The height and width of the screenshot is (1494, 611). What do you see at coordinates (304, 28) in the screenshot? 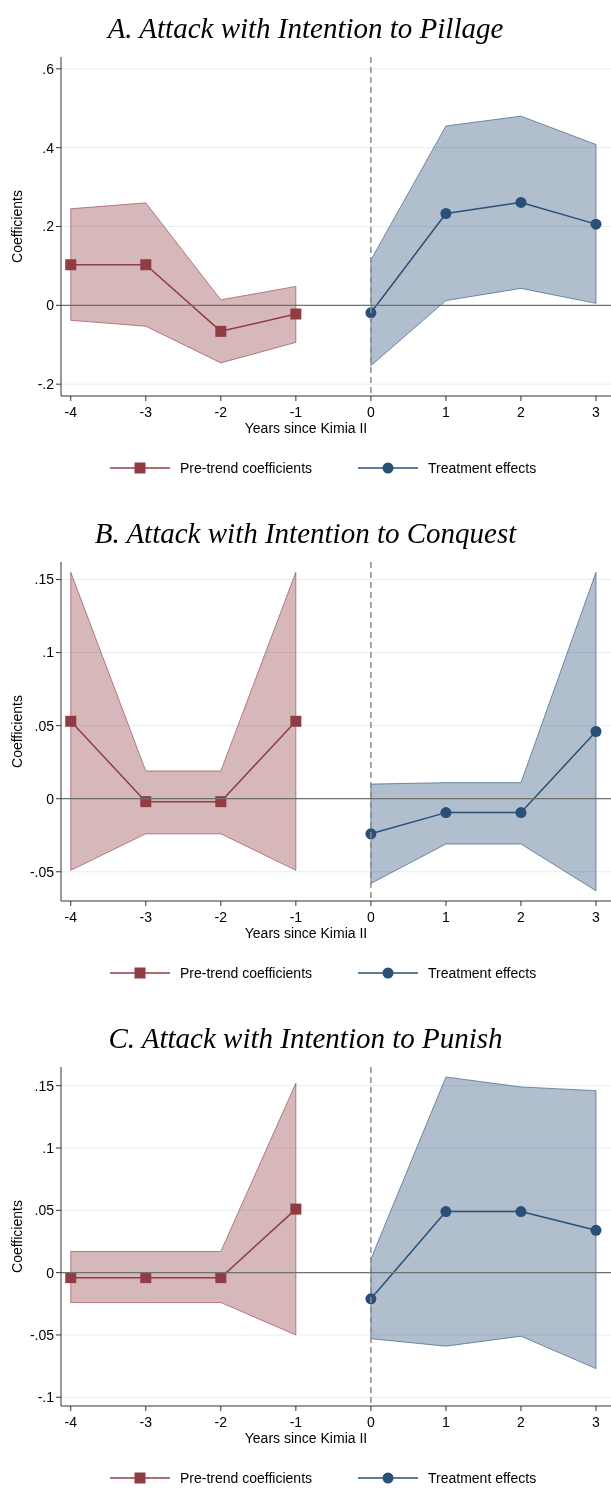
I see `chart-title: A. Attack with Intention to Pillage` at bounding box center [304, 28].